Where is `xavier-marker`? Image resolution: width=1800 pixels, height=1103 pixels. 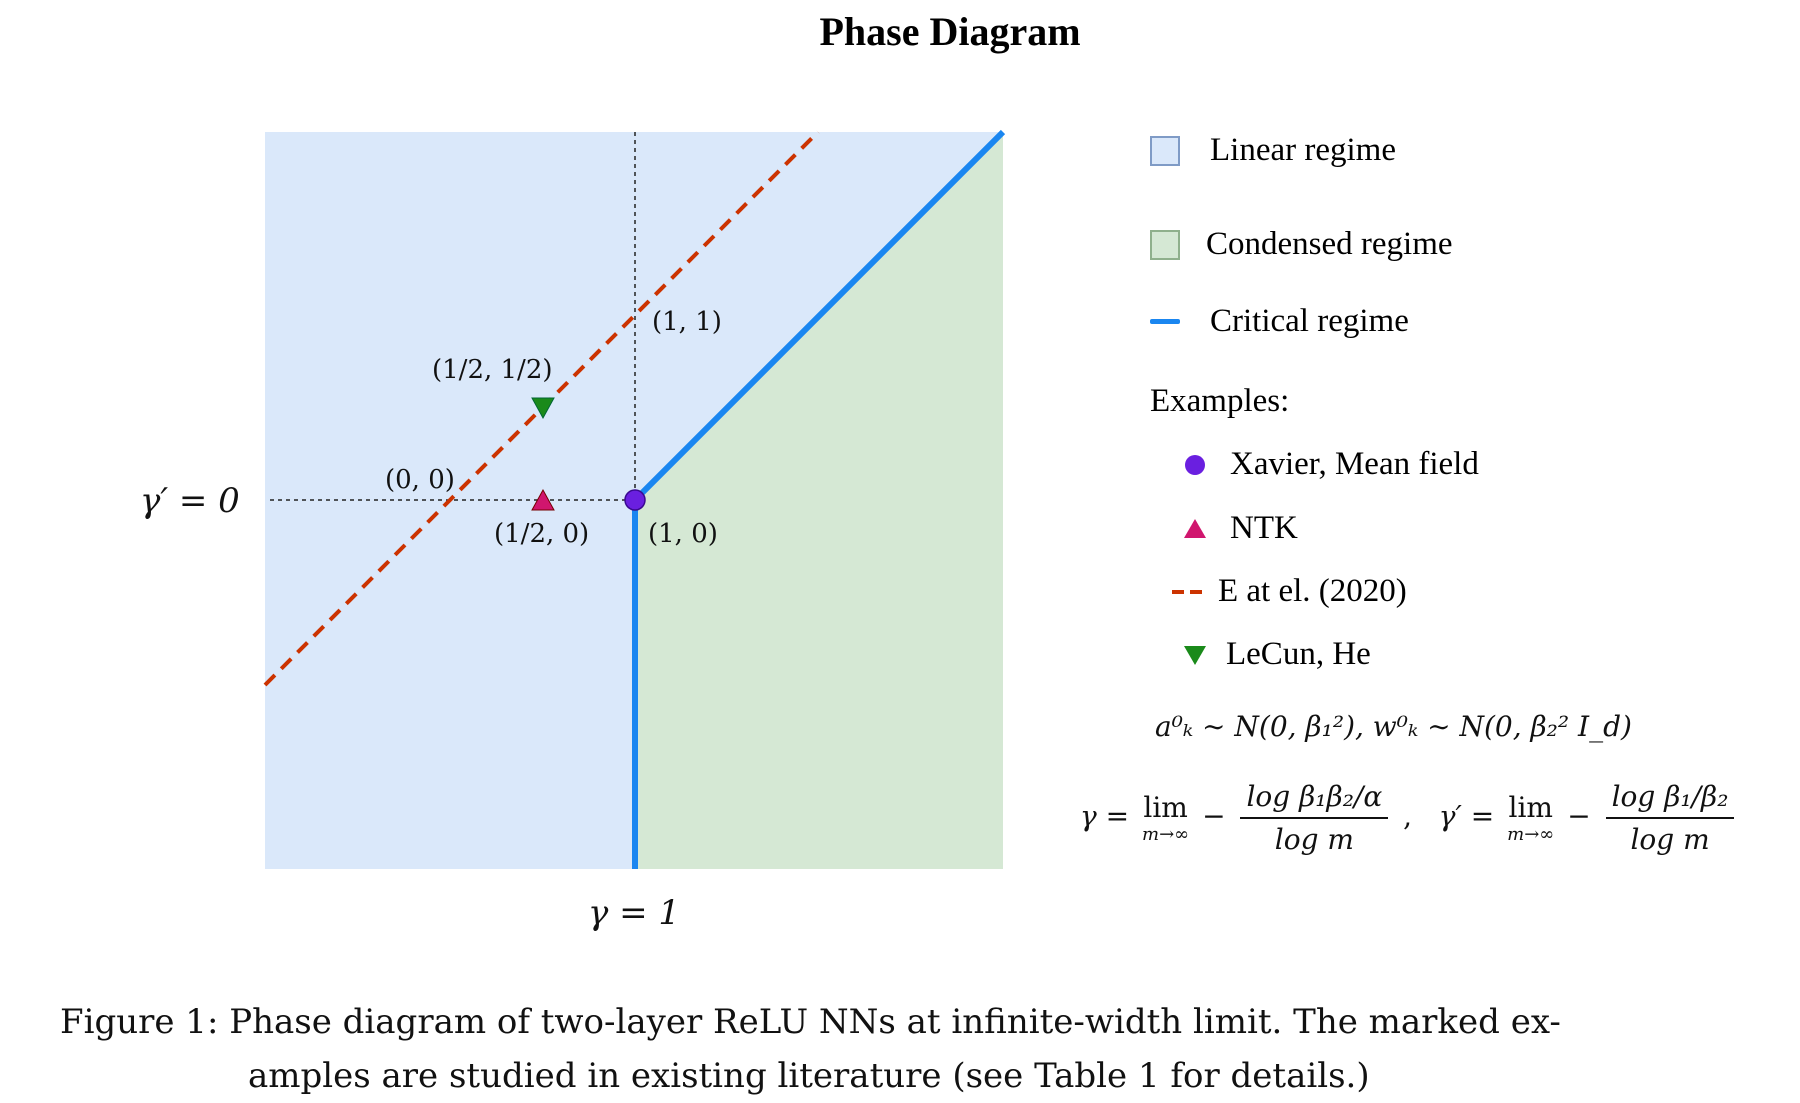
xavier-marker is located at coordinates (635, 500).